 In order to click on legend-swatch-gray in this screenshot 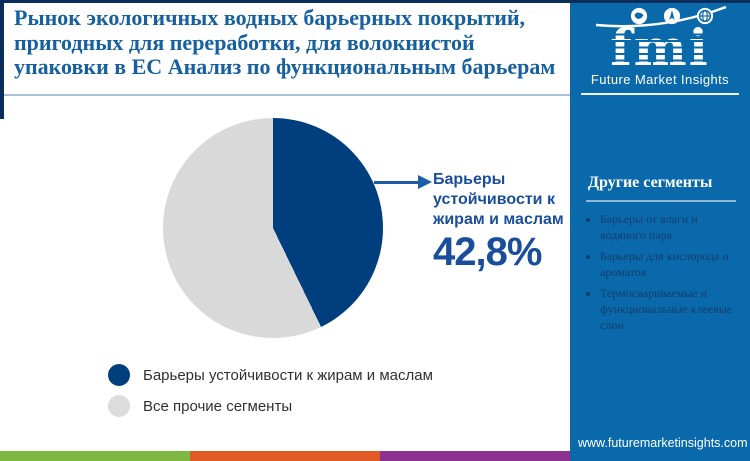, I will do `click(119, 406)`.